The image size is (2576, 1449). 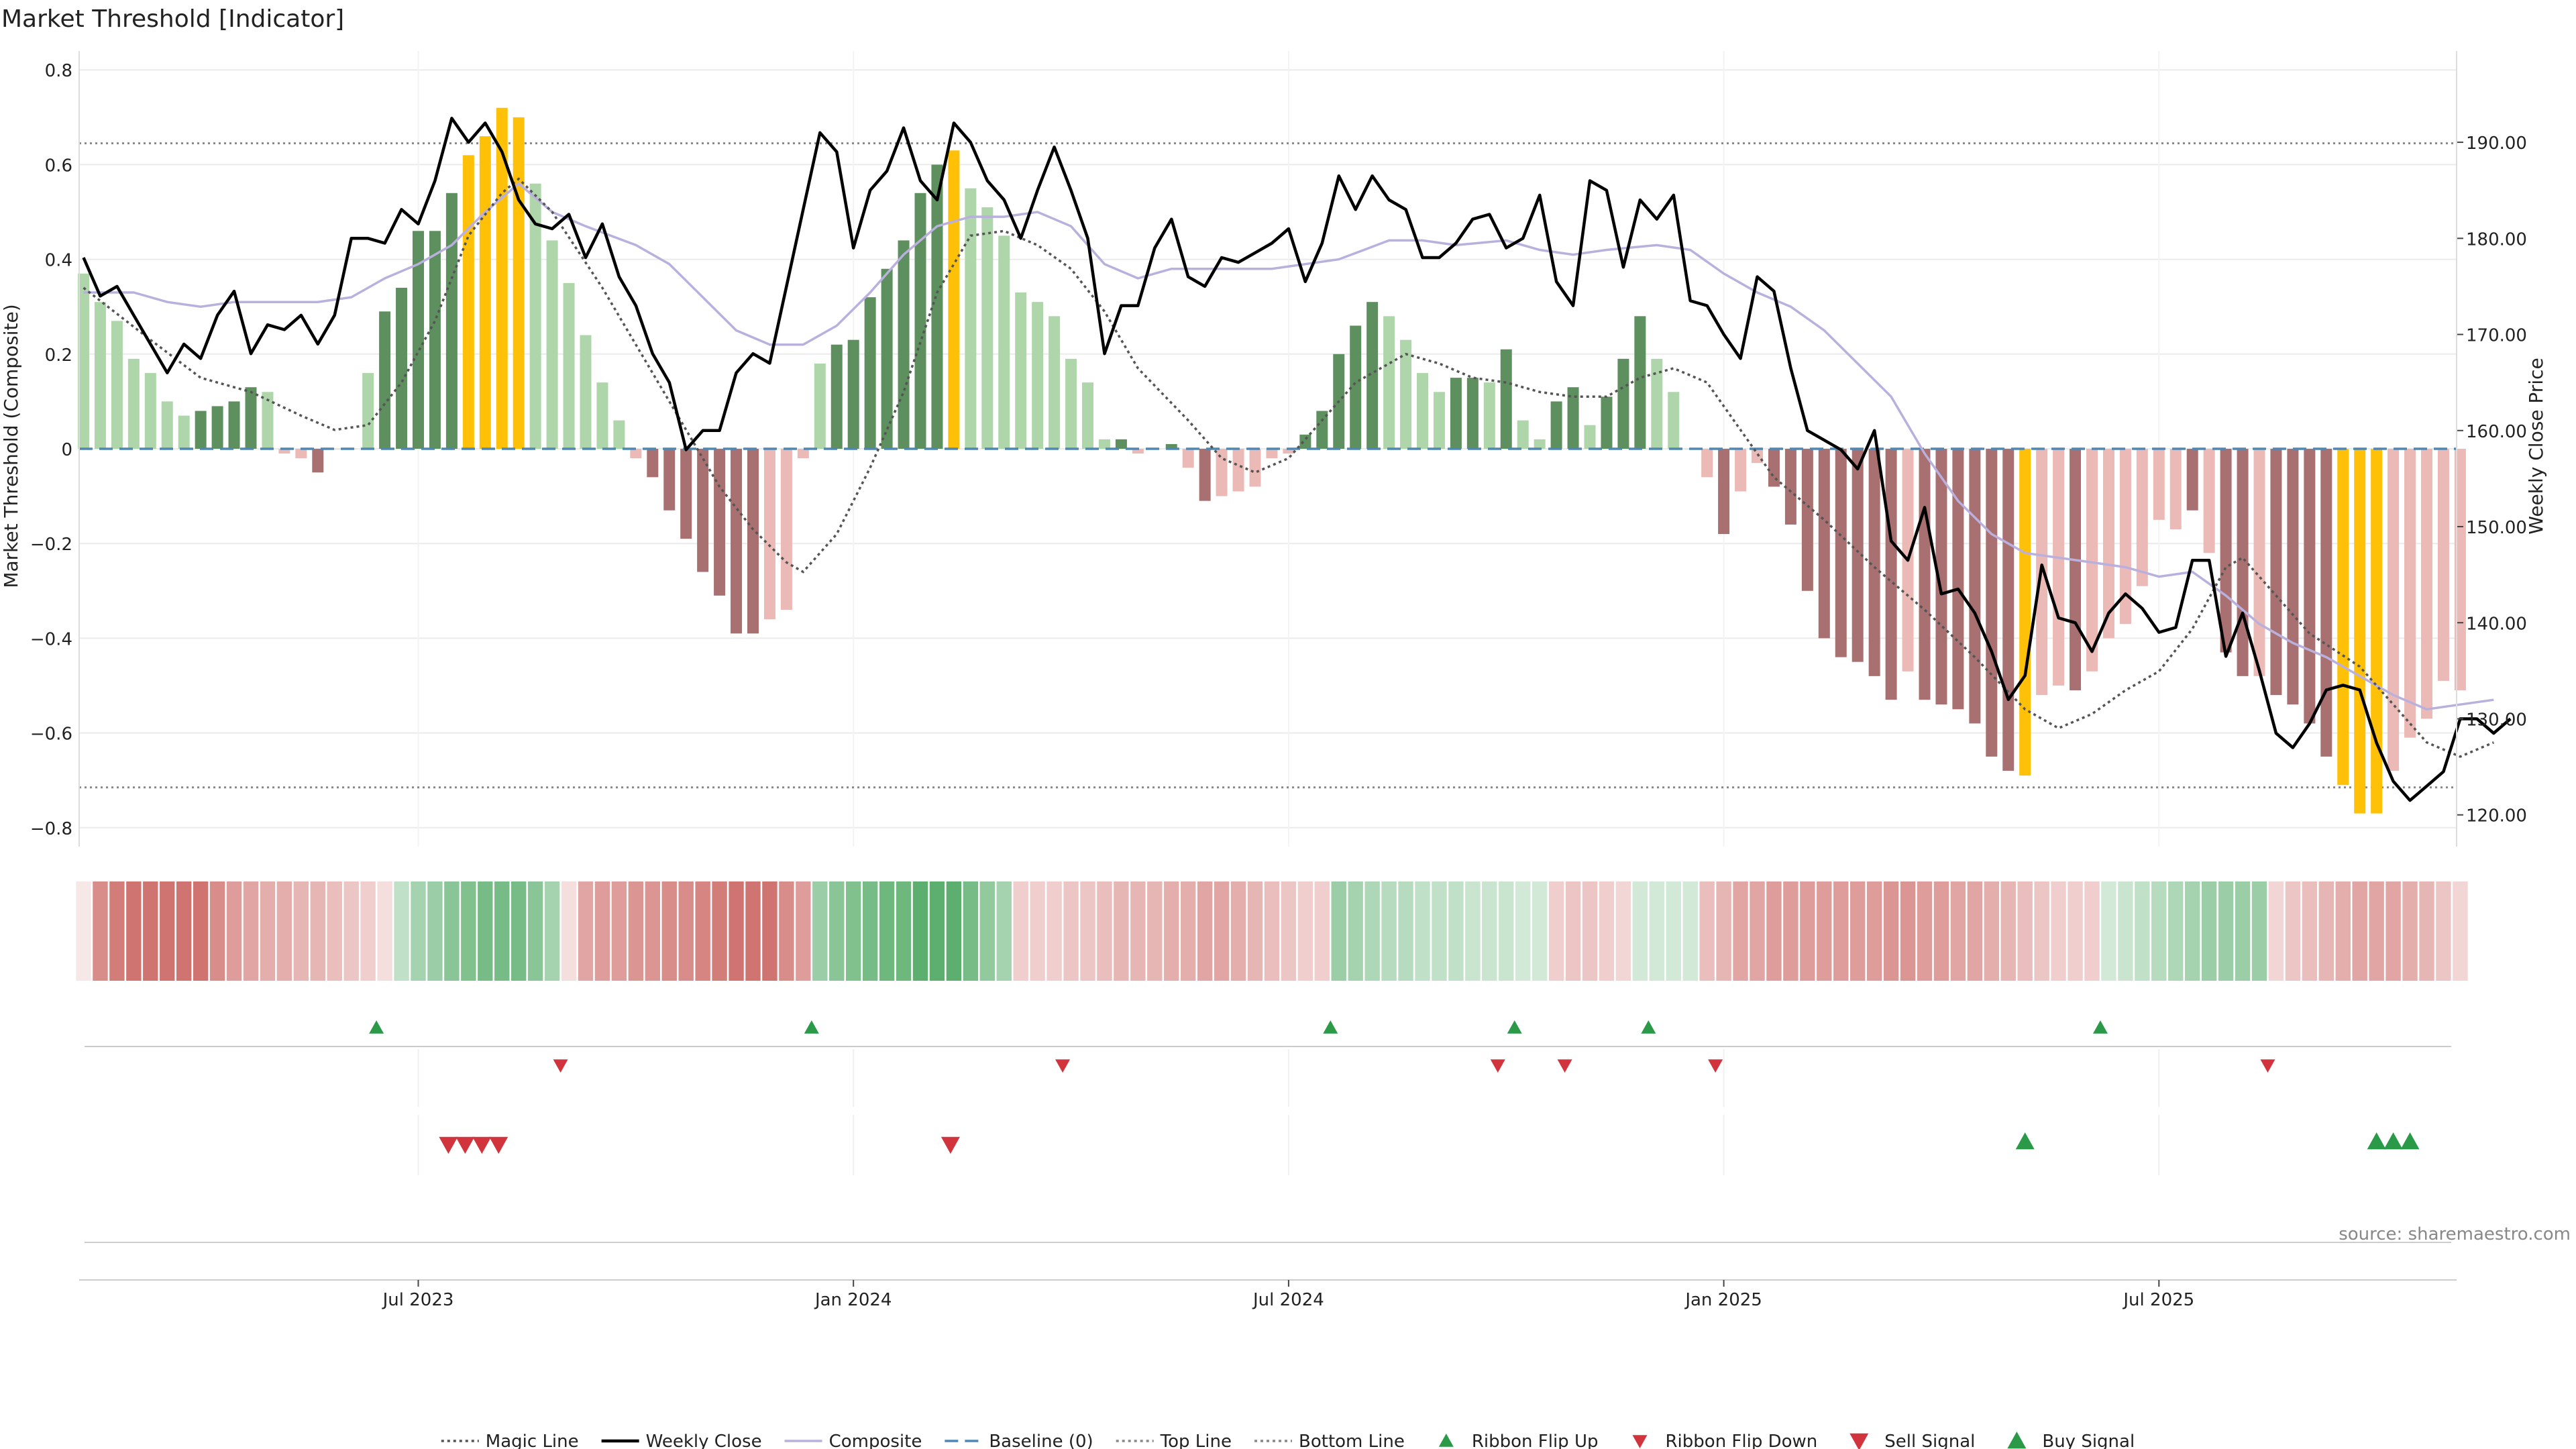 I want to click on legend-label: Baseline (0), so click(x=1041, y=1440).